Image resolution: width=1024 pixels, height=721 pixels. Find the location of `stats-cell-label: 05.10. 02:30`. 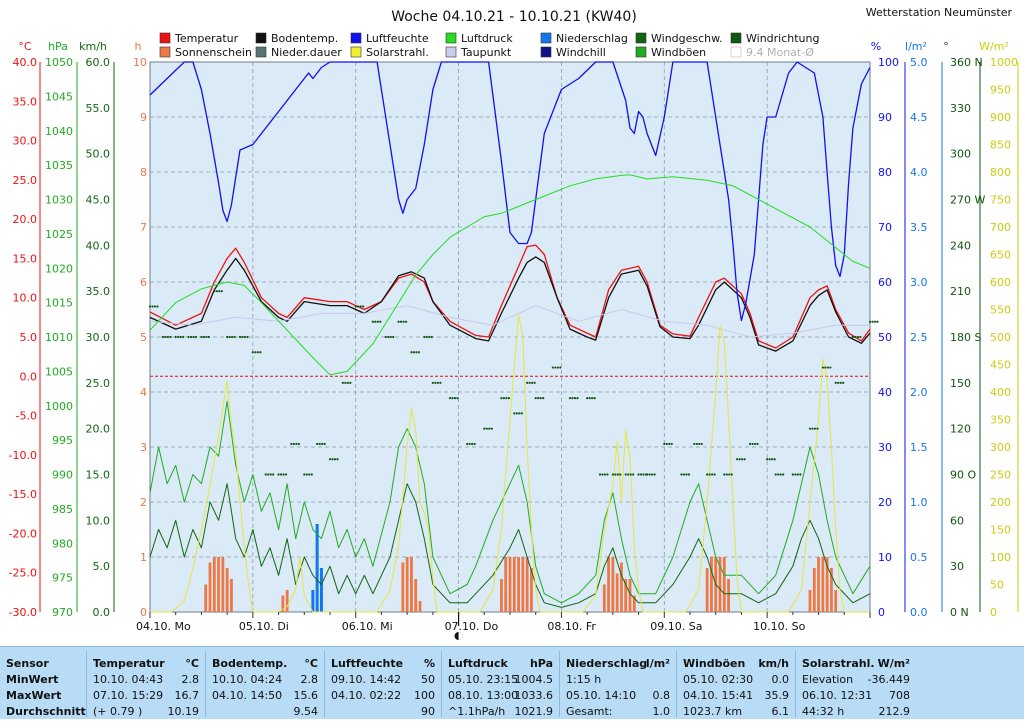

stats-cell-label: 05.10. 02:30 is located at coordinates (718, 679).